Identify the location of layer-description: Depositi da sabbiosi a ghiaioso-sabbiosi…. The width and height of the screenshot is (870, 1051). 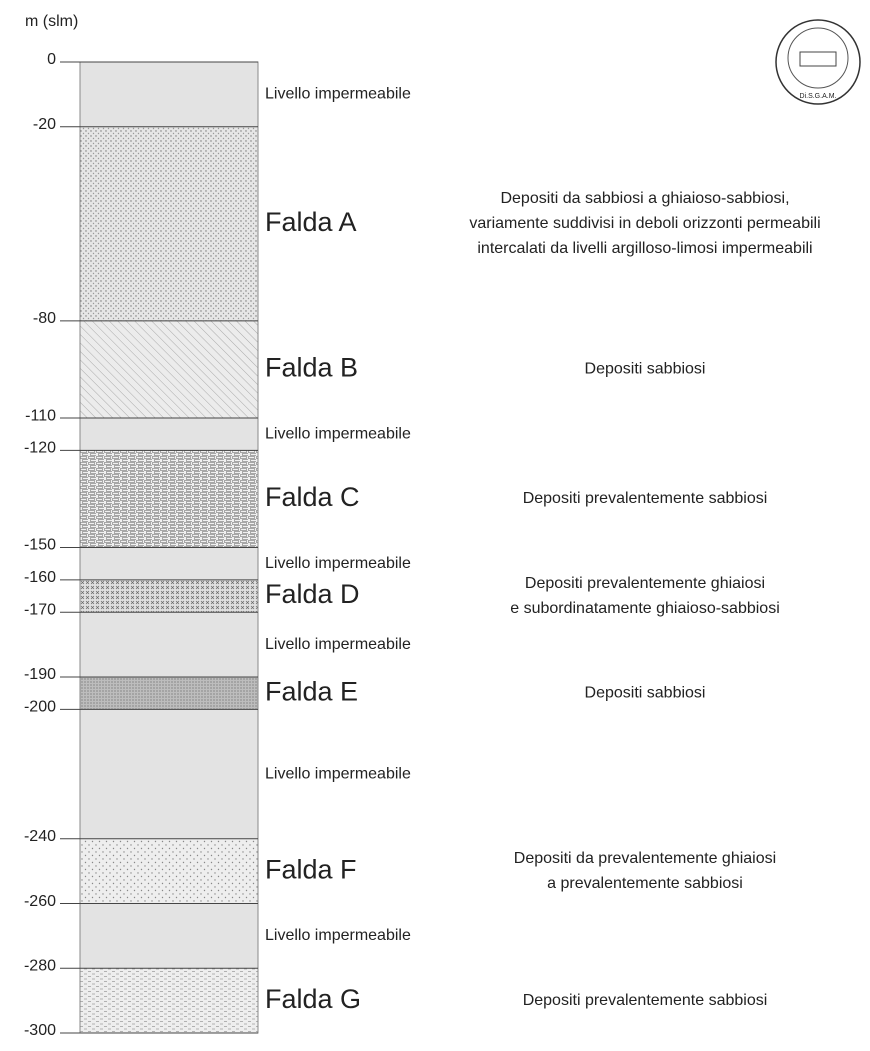
(644, 198).